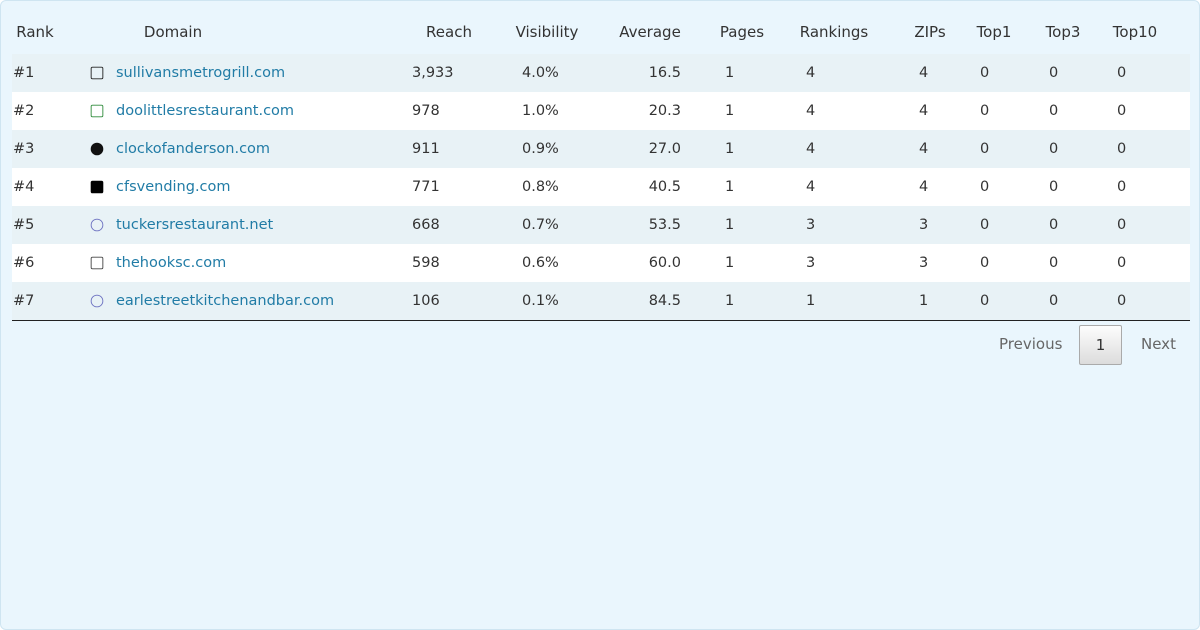 This screenshot has width=1200, height=630. Describe the element at coordinates (540, 225) in the screenshot. I see `table-cell: 0.7%` at that location.